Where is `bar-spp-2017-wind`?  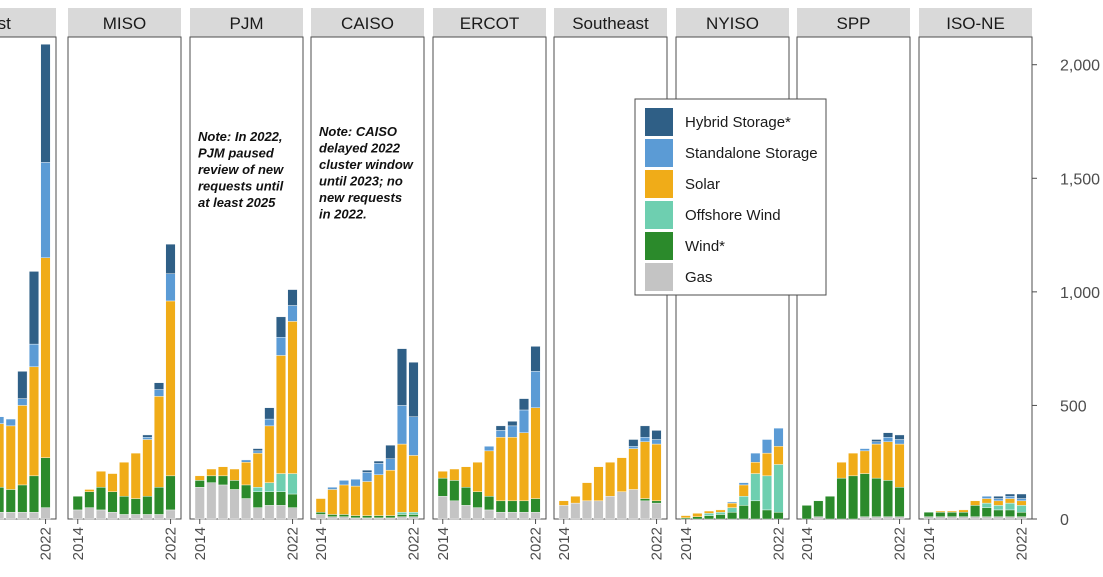 bar-spp-2017-wind is located at coordinates (841, 498).